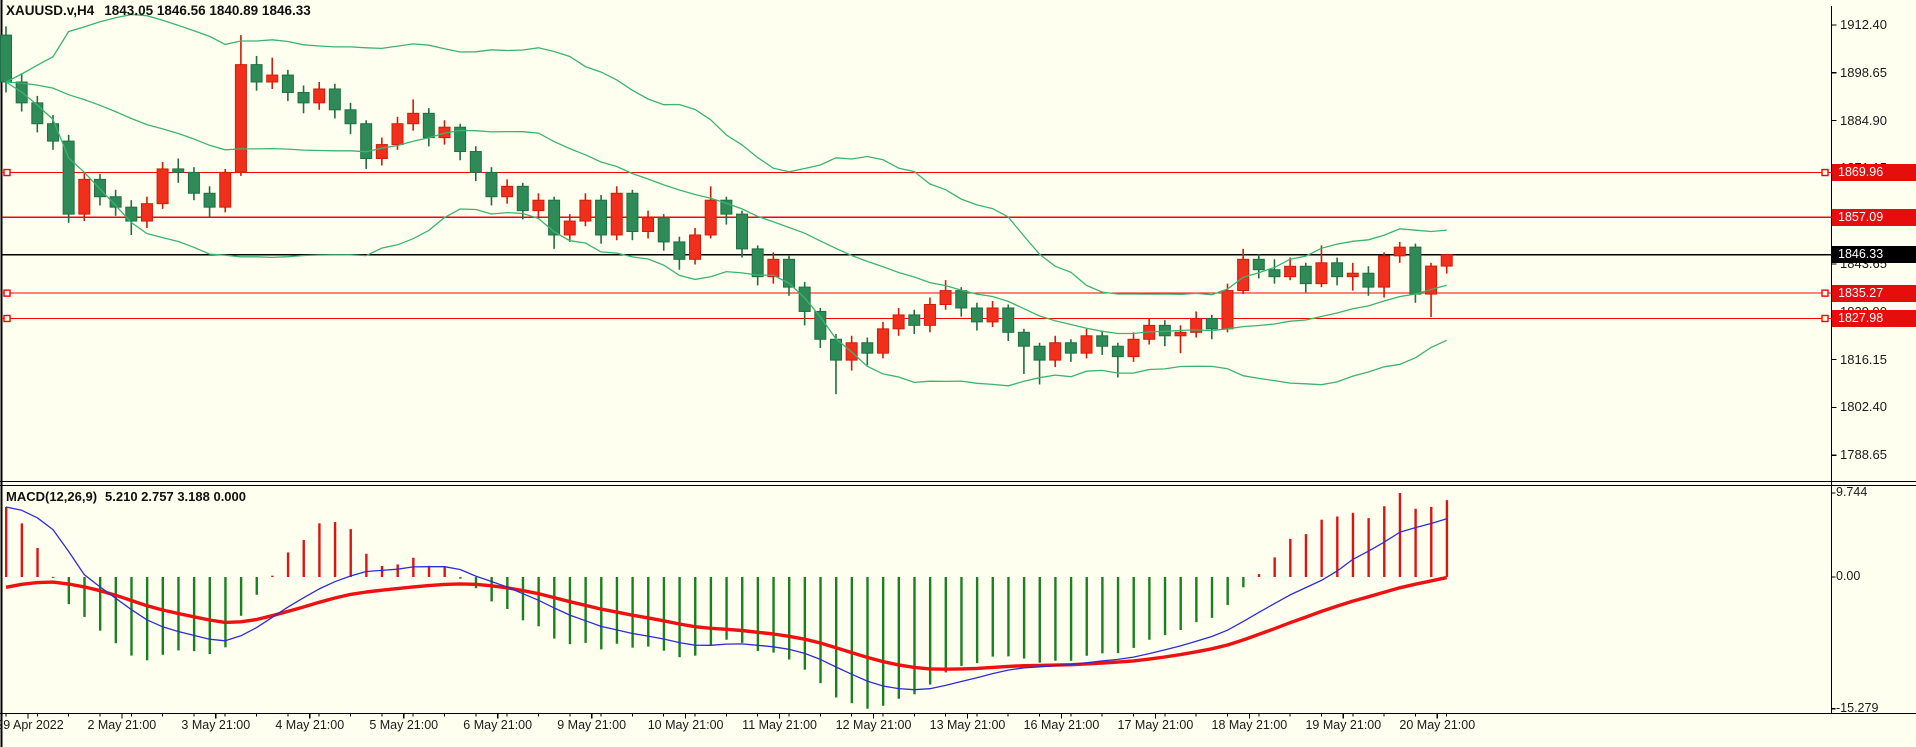  Describe the element at coordinates (32, 725) in the screenshot. I see `time-axis-label: 29 Apr 2022` at that location.